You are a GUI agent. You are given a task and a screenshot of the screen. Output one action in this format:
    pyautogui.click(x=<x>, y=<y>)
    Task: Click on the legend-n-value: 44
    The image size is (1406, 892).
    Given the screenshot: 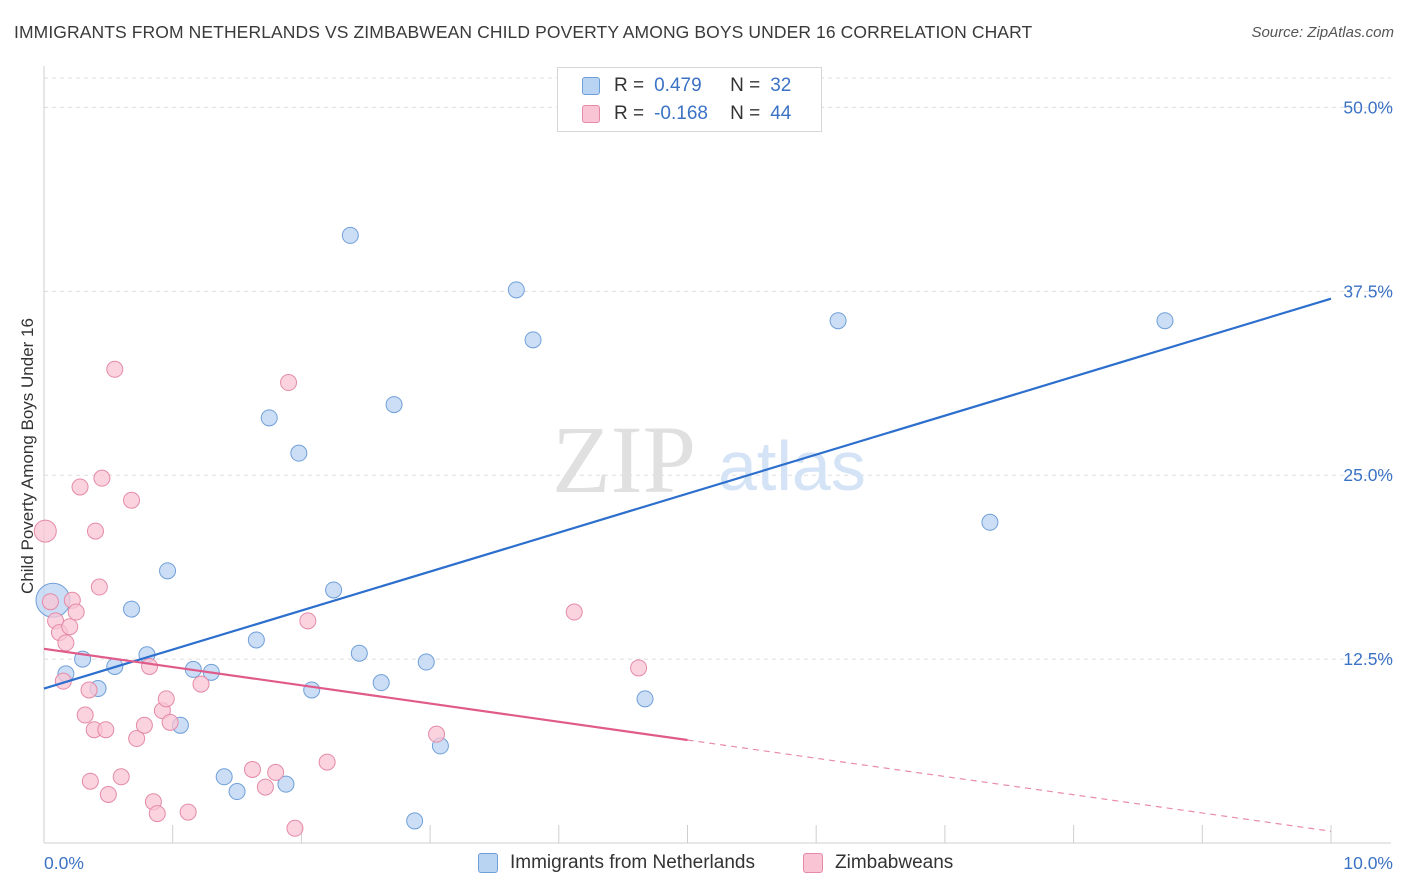 What is the action you would take?
    pyautogui.click(x=781, y=113)
    